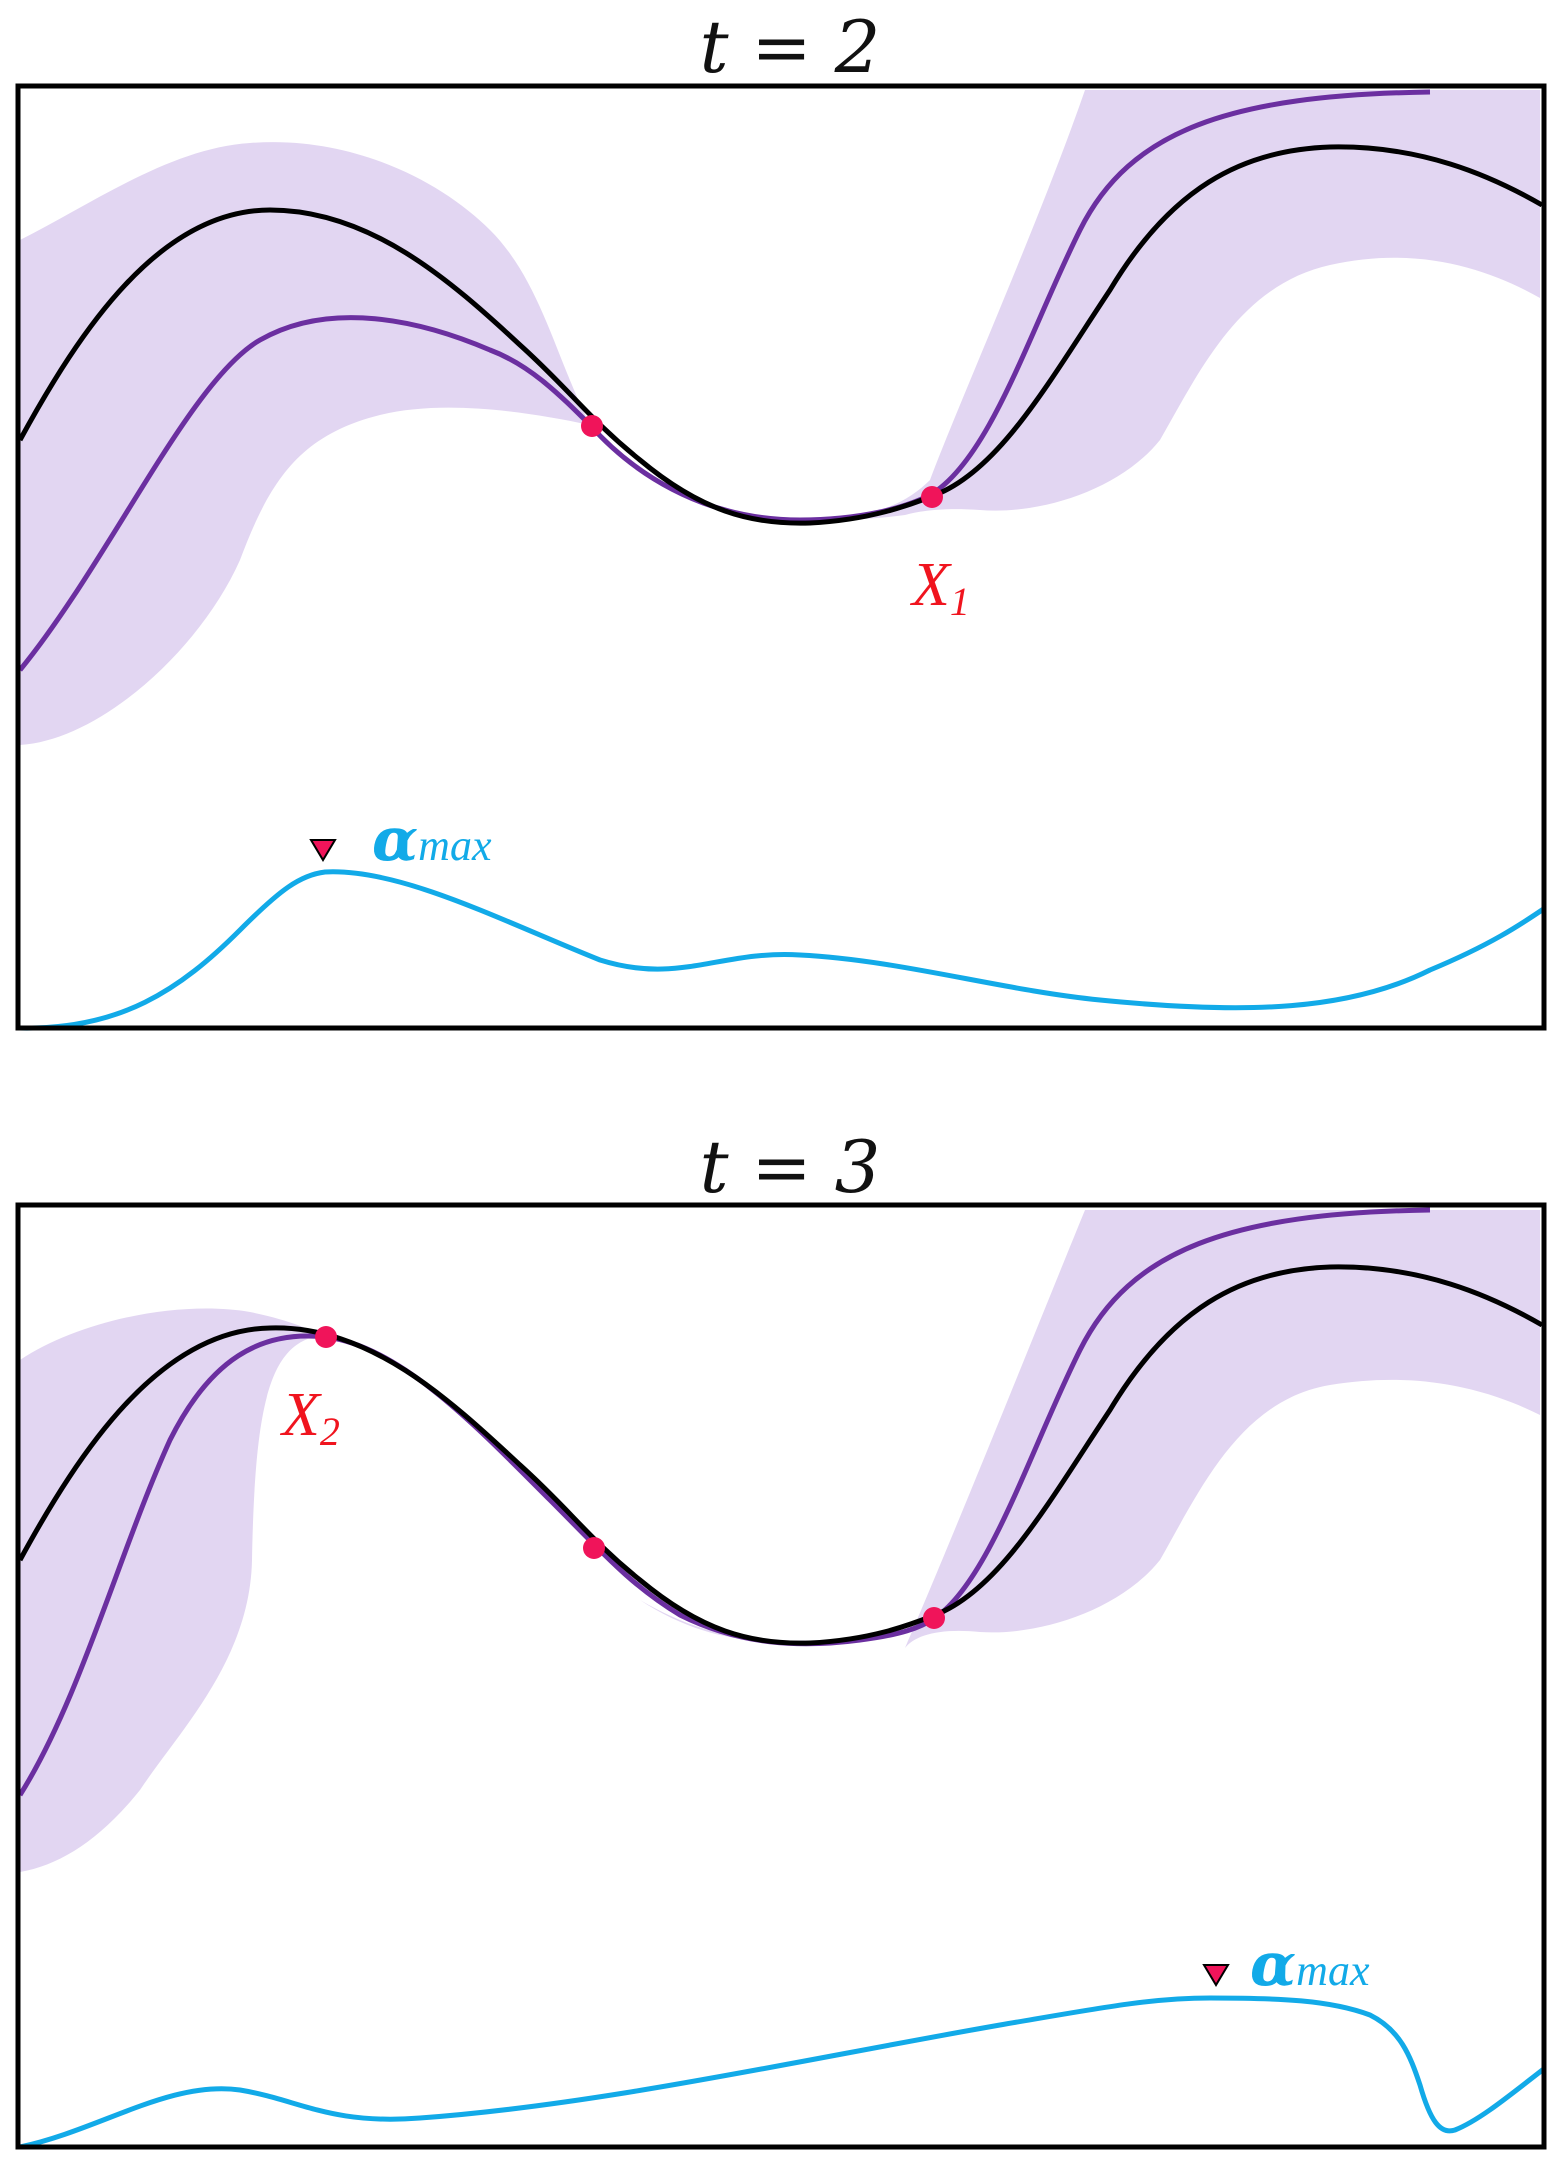 The width and height of the screenshot is (1564, 2182). What do you see at coordinates (790, 1167) in the screenshot?
I see `panel-title: t = 3` at bounding box center [790, 1167].